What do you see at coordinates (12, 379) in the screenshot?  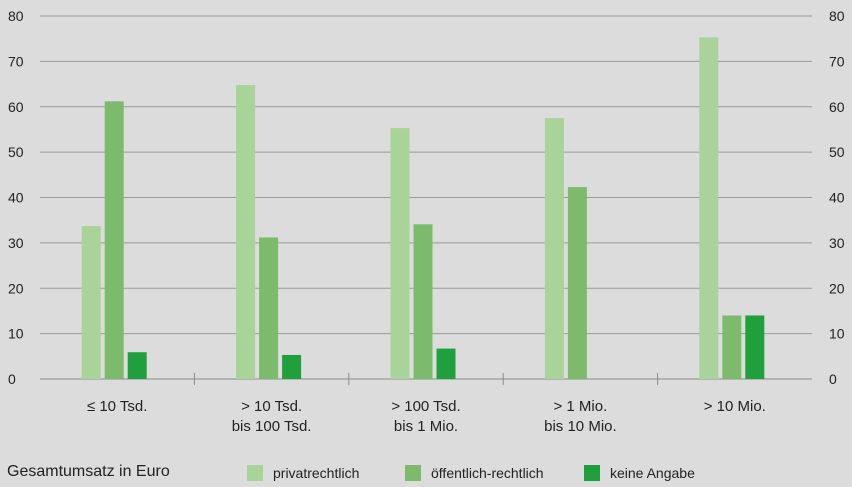 I see `y-tick-label-left: 0` at bounding box center [12, 379].